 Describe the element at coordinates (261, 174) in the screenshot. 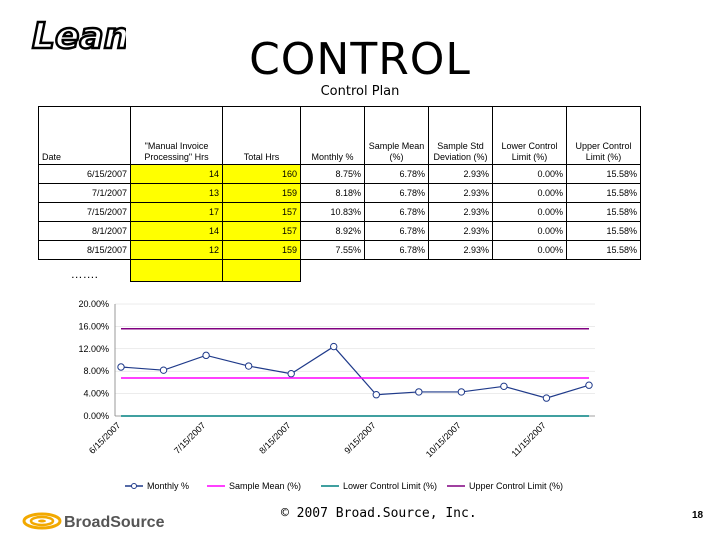

I see `table-cell: 160` at that location.